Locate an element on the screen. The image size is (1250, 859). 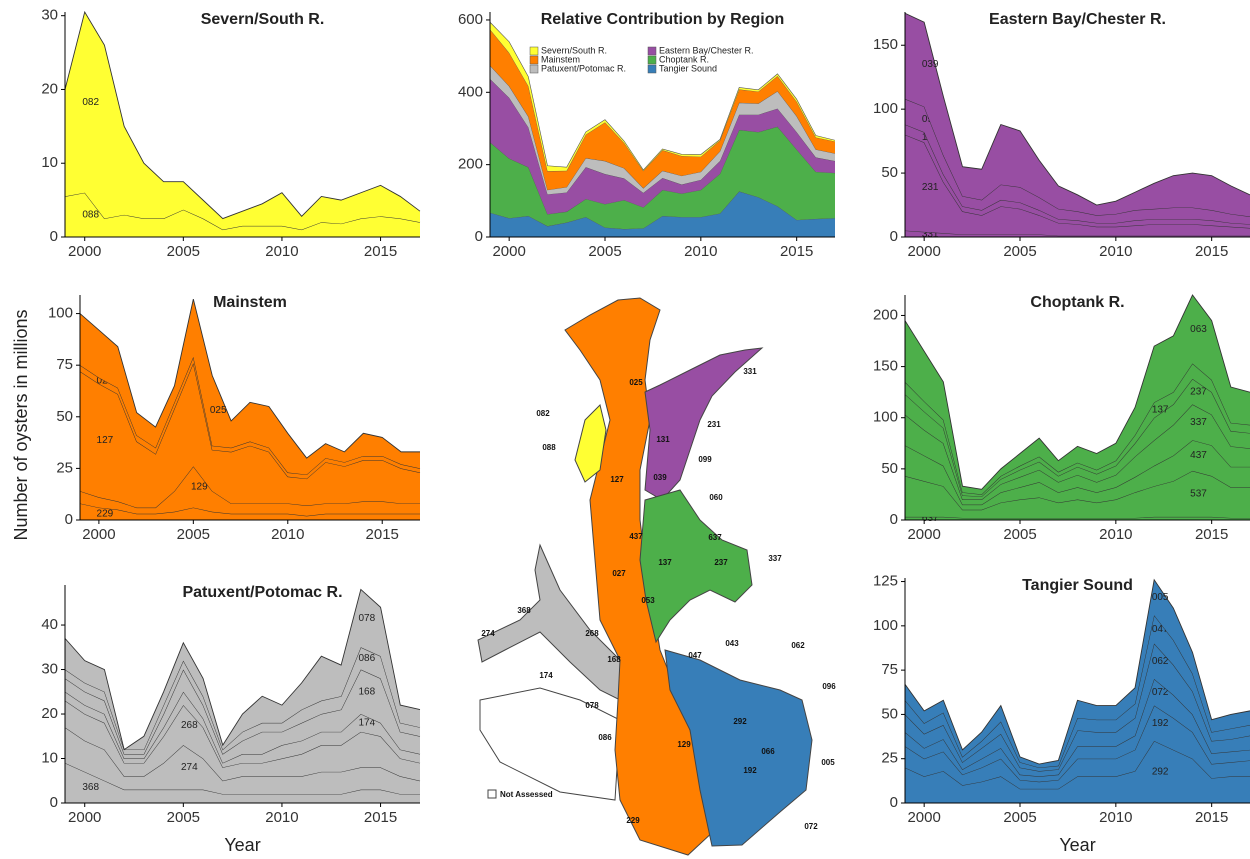
y-tick-label: 100 is located at coordinates (885, 108).